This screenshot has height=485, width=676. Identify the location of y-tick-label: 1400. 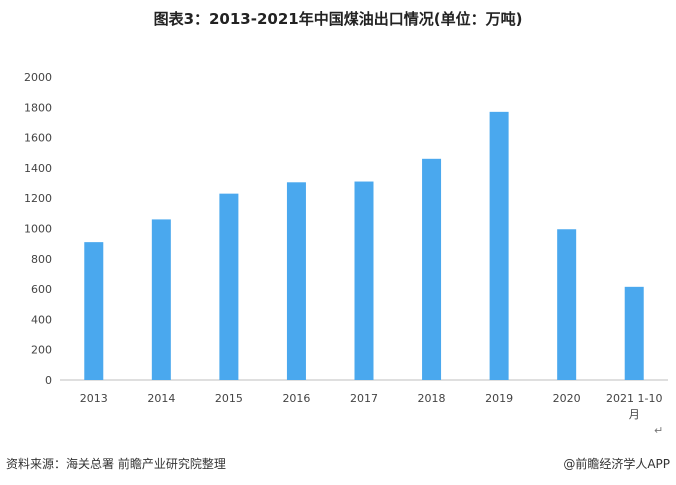
(38, 168).